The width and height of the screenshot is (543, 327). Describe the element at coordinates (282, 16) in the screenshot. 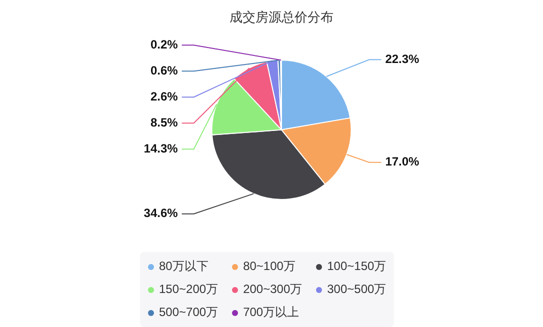

I see `chart-title: 成交房源总价分布` at that location.